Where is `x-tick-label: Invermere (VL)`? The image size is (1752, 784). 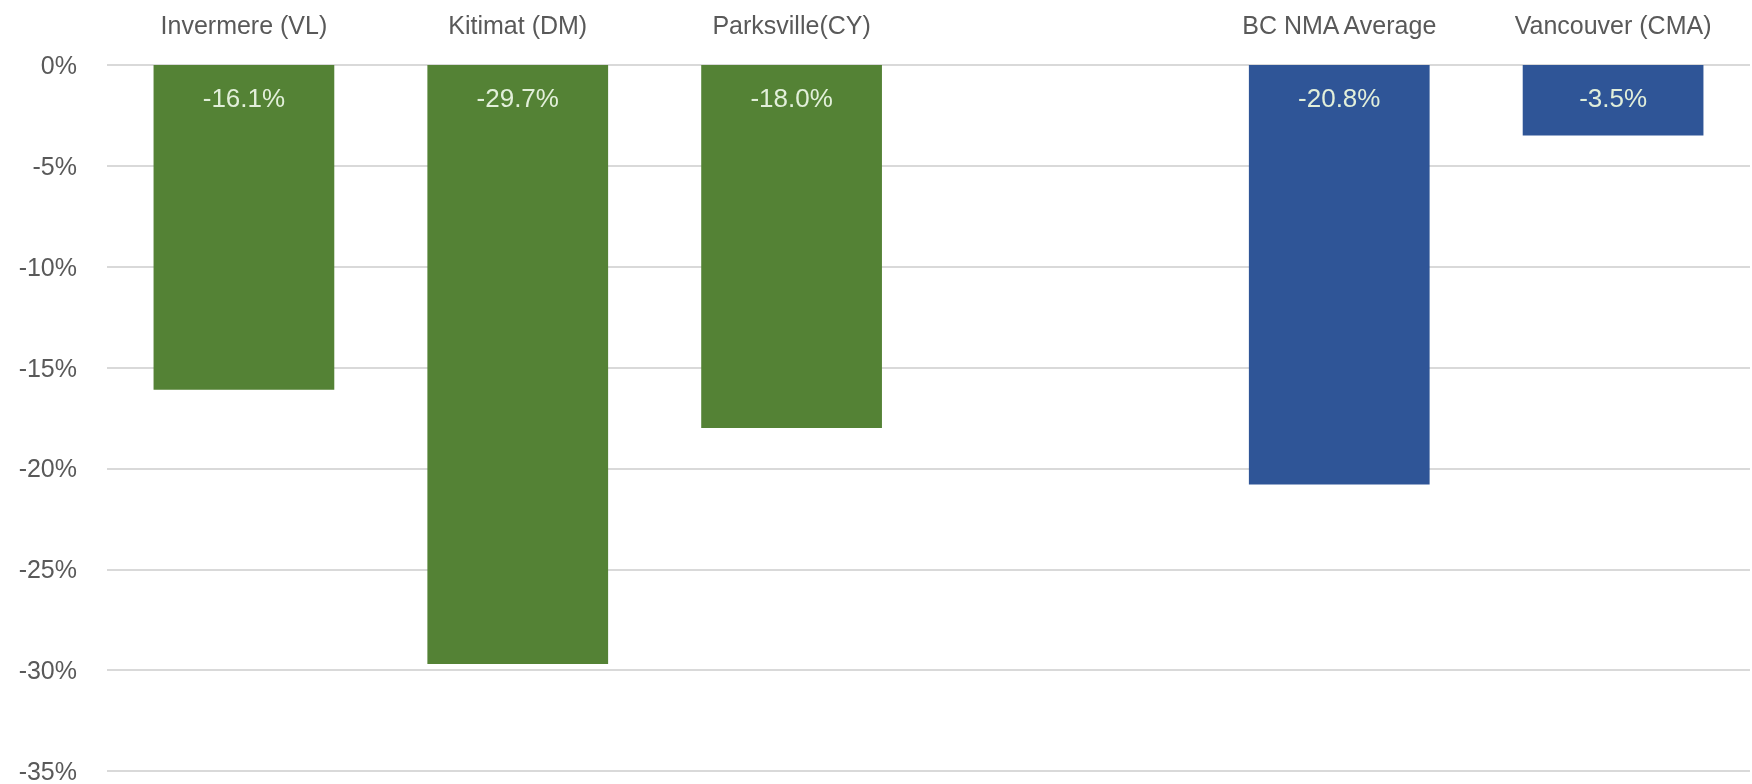 x-tick-label: Invermere (VL) is located at coordinates (244, 24).